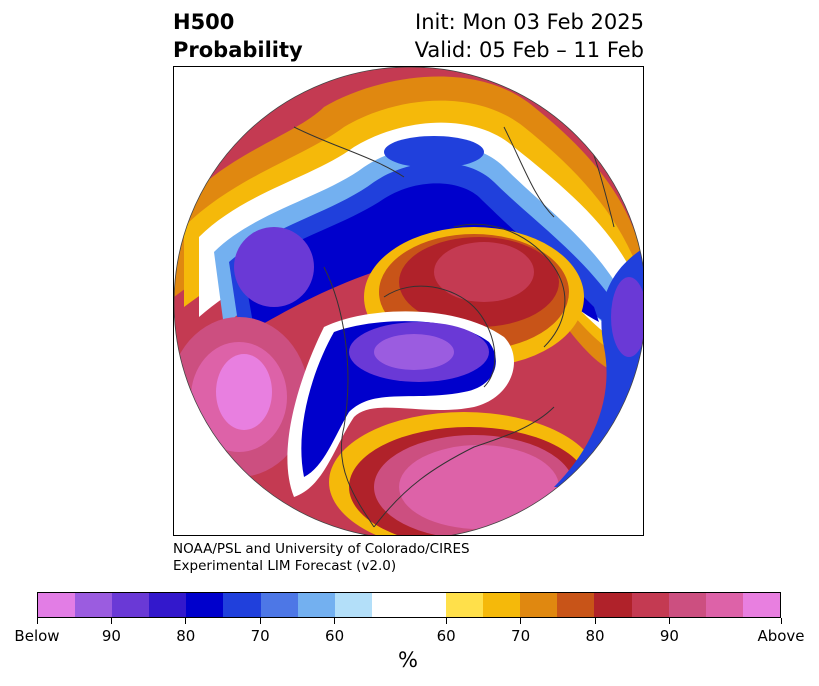 The image size is (819, 686). What do you see at coordinates (529, 50) in the screenshot?
I see `valid-period: Valid: 05 Feb – 11 Feb` at bounding box center [529, 50].